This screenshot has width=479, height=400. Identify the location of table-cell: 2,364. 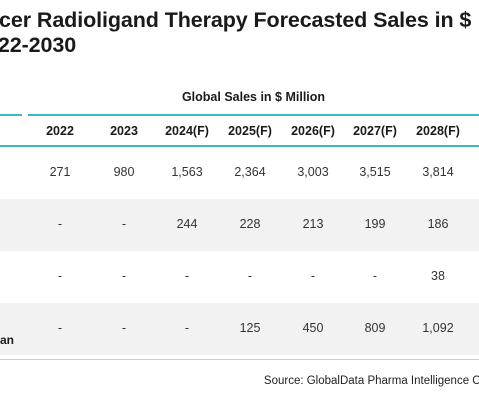
(250, 172).